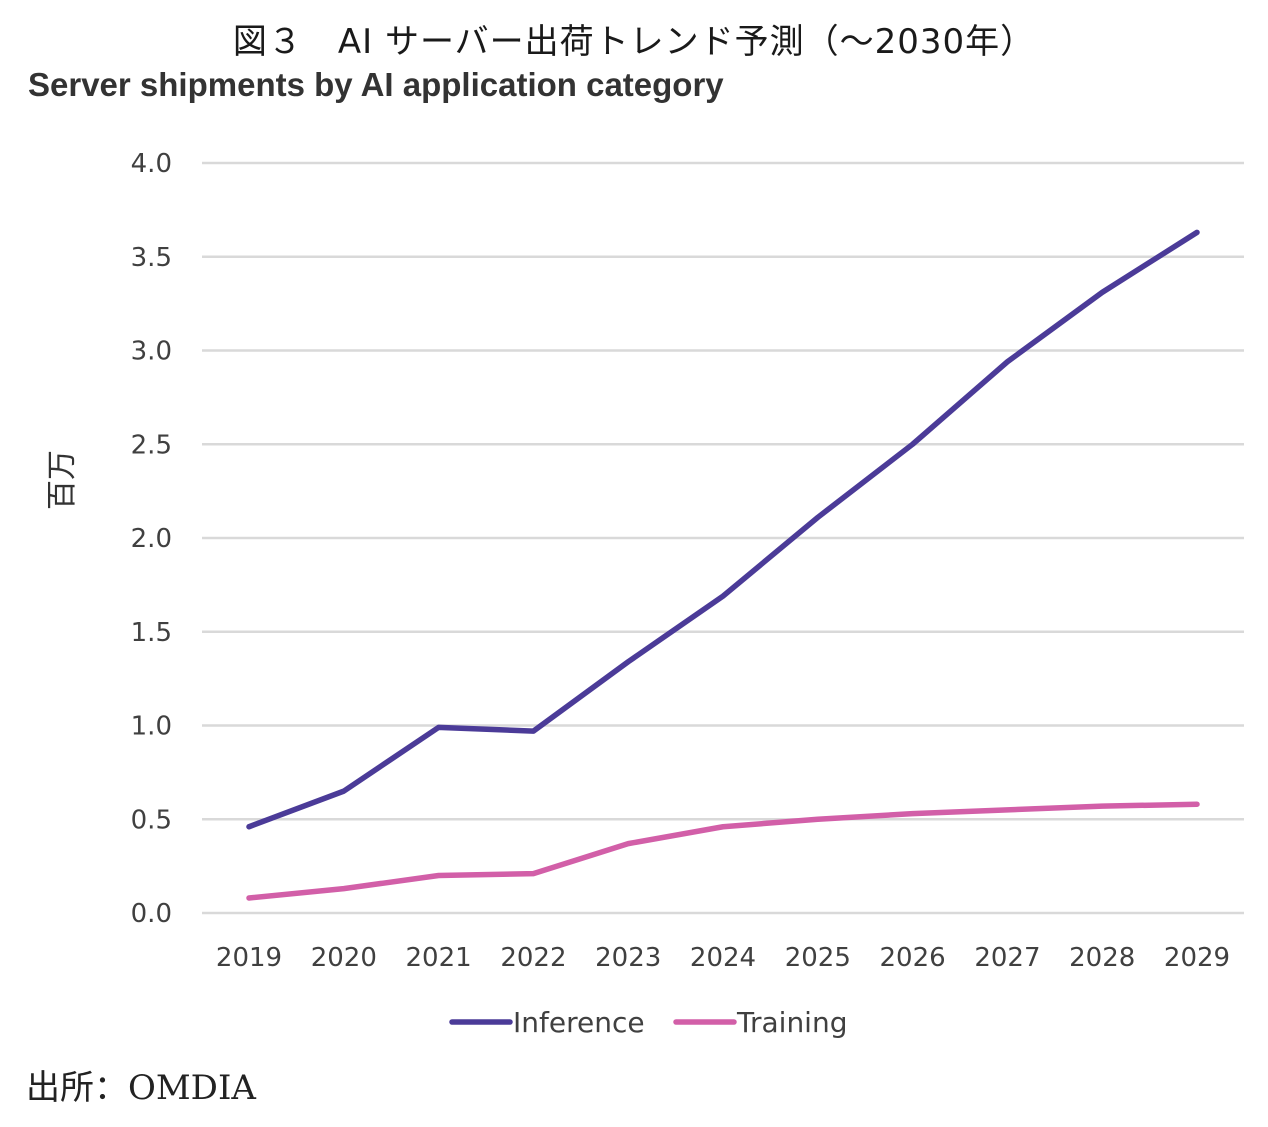  I want to click on y-tick-label: 4.0, so click(151, 164).